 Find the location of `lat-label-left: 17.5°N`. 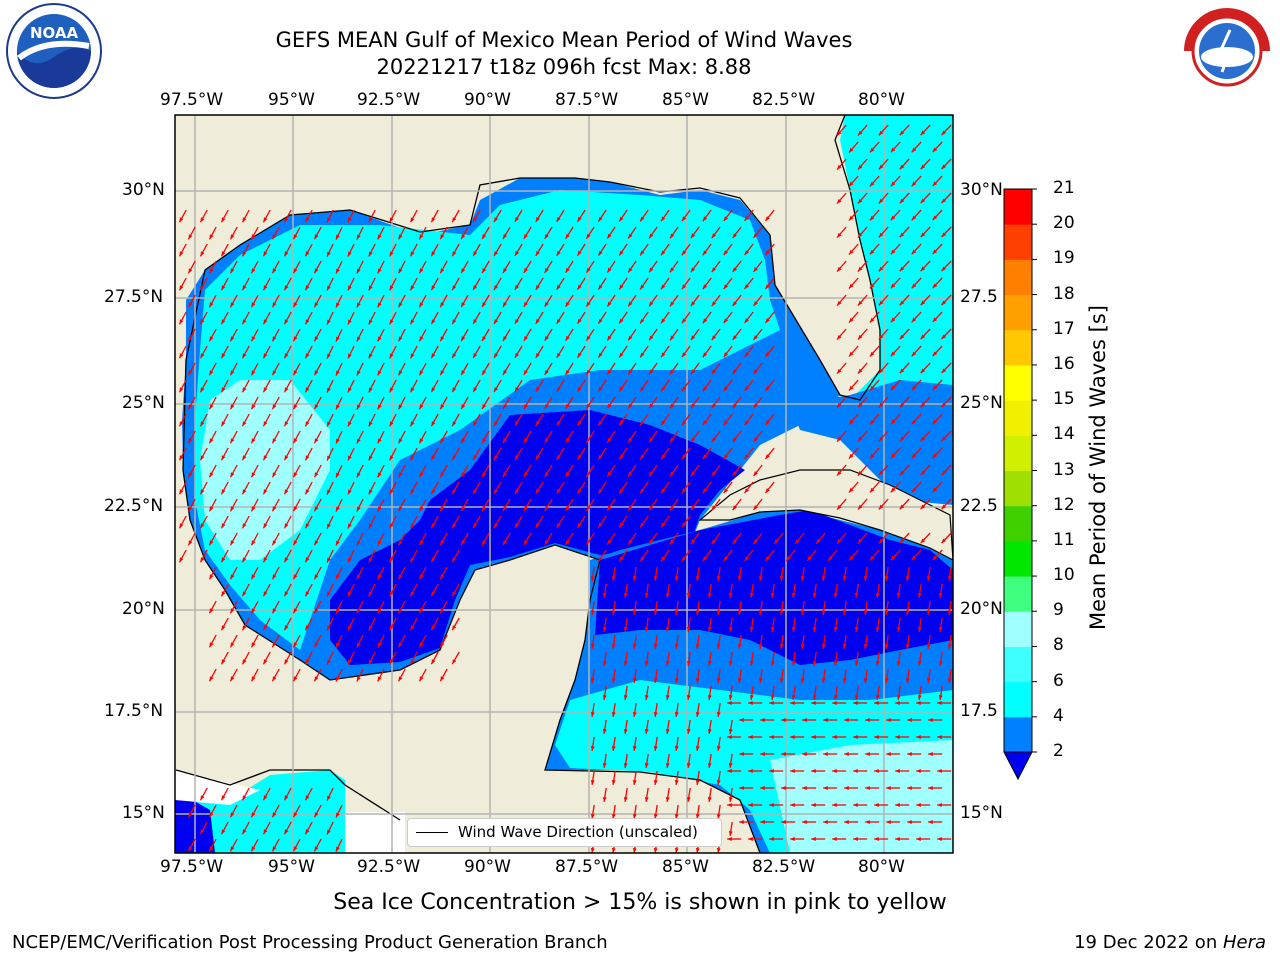

lat-label-left: 17.5°N is located at coordinates (134, 711).